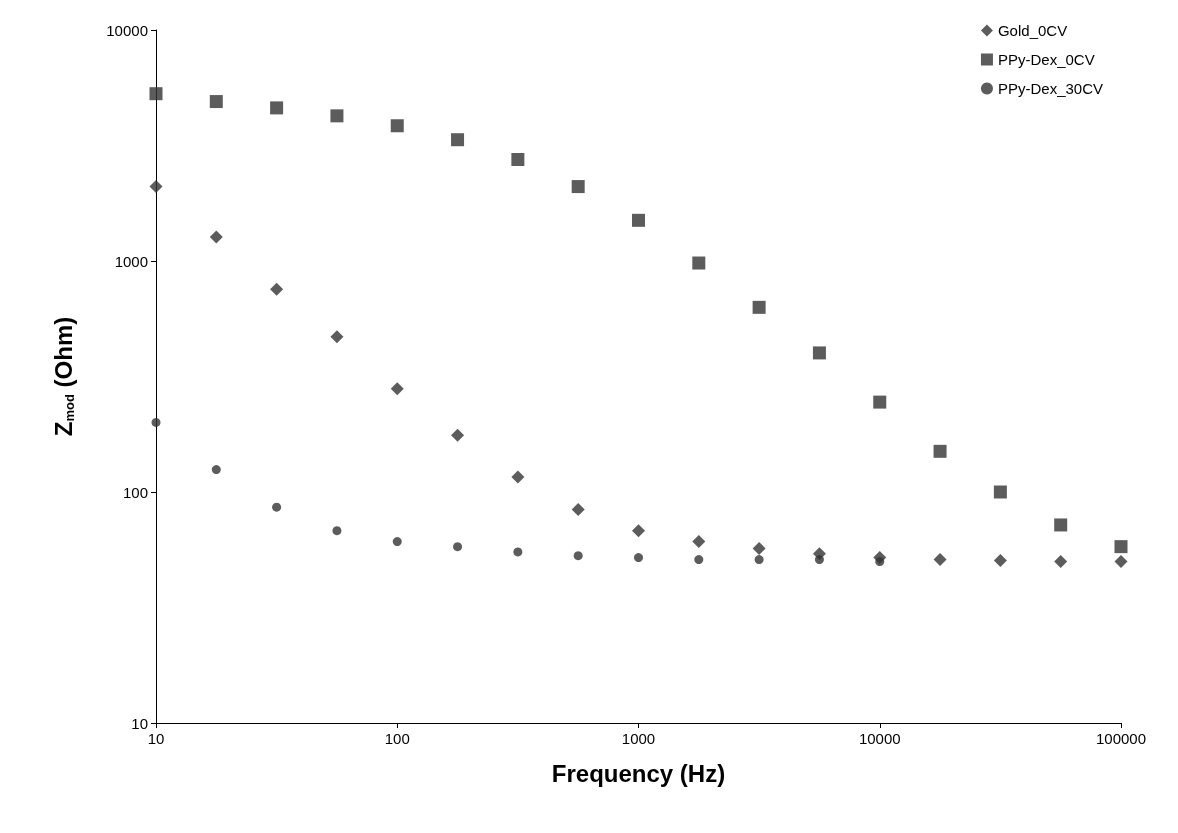 The image size is (1178, 833). Describe the element at coordinates (63, 376) in the screenshot. I see `y-axis-title: Zmod (Ohm)` at that location.